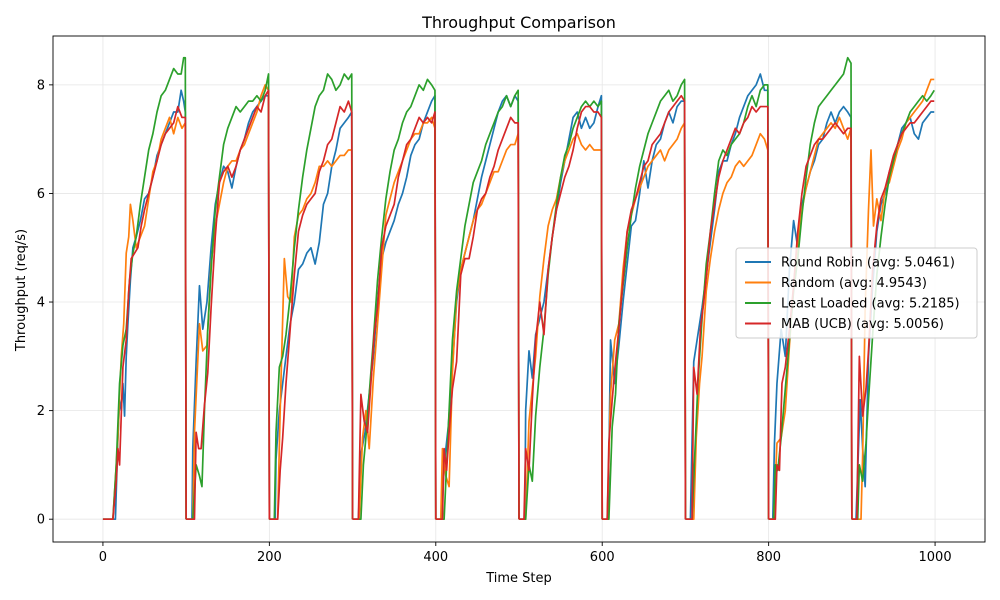  Describe the element at coordinates (868, 263) in the screenshot. I see `legend-label: Round Robin (avg: 5.0461)` at that location.